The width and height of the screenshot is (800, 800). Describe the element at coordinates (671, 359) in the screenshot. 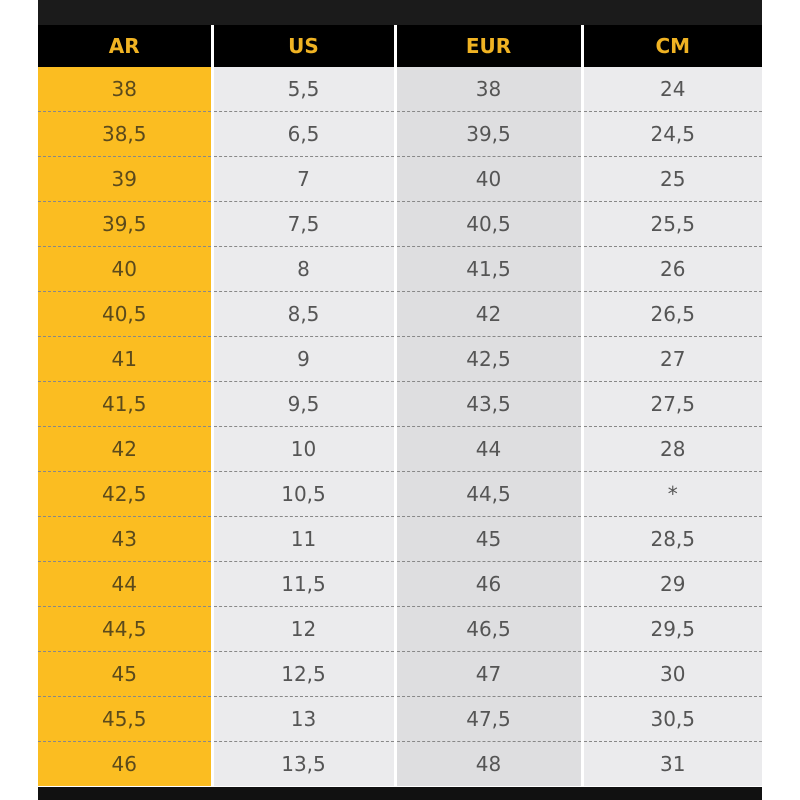

I see `cell-cm: 27` at that location.